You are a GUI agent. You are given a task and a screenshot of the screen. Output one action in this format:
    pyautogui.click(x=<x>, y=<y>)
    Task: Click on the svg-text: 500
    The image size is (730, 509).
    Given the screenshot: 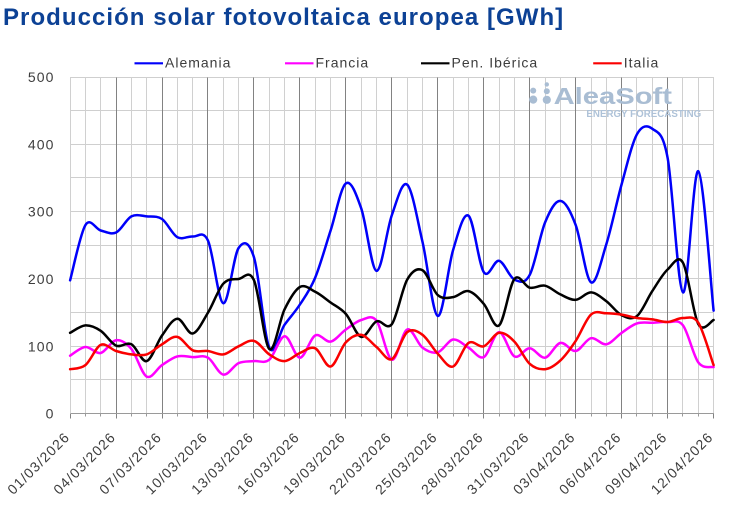 What is the action you would take?
    pyautogui.click(x=41, y=77)
    